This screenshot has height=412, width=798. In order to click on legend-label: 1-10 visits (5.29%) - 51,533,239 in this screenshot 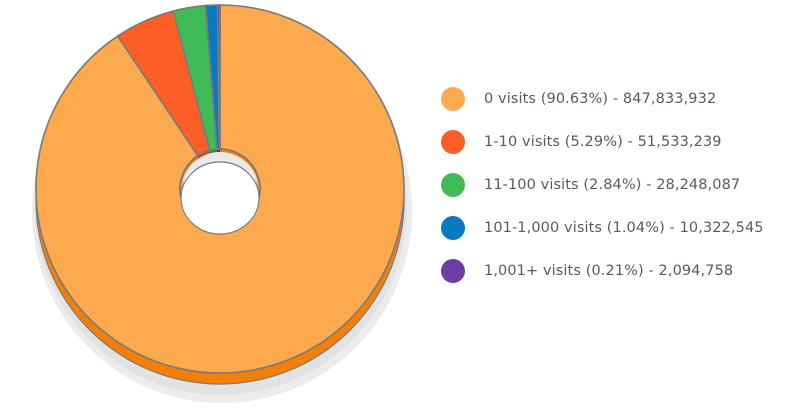, I will do `click(603, 142)`.